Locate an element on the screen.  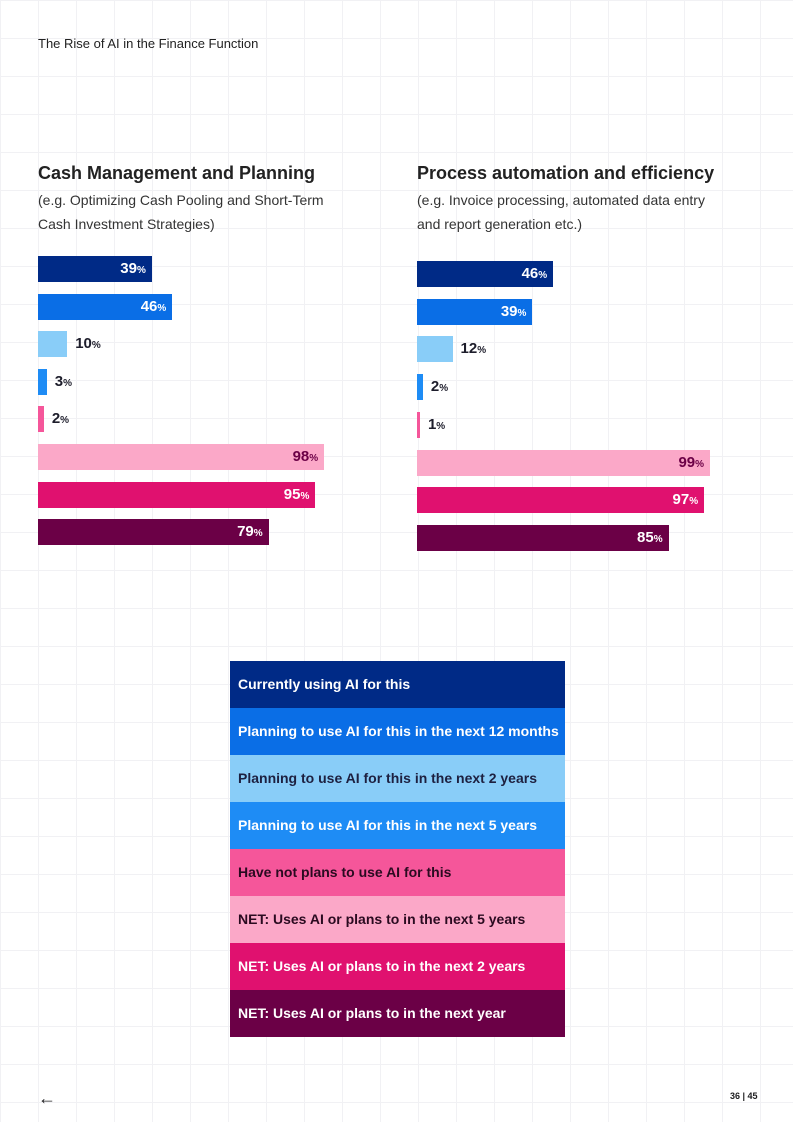
document-header: The Rise of AI in the Finance Function is located at coordinates (148, 43).